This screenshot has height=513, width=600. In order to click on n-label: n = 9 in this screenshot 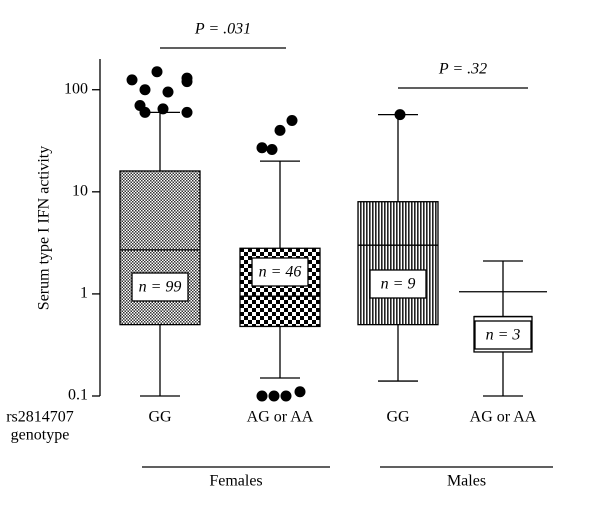, I will do `click(398, 284)`.